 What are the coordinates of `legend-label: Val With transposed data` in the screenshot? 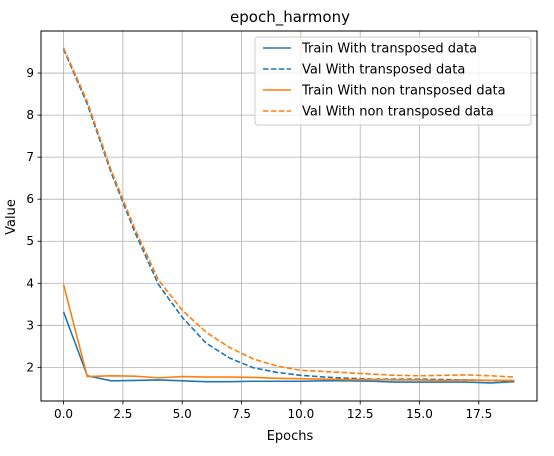 It's located at (383, 70).